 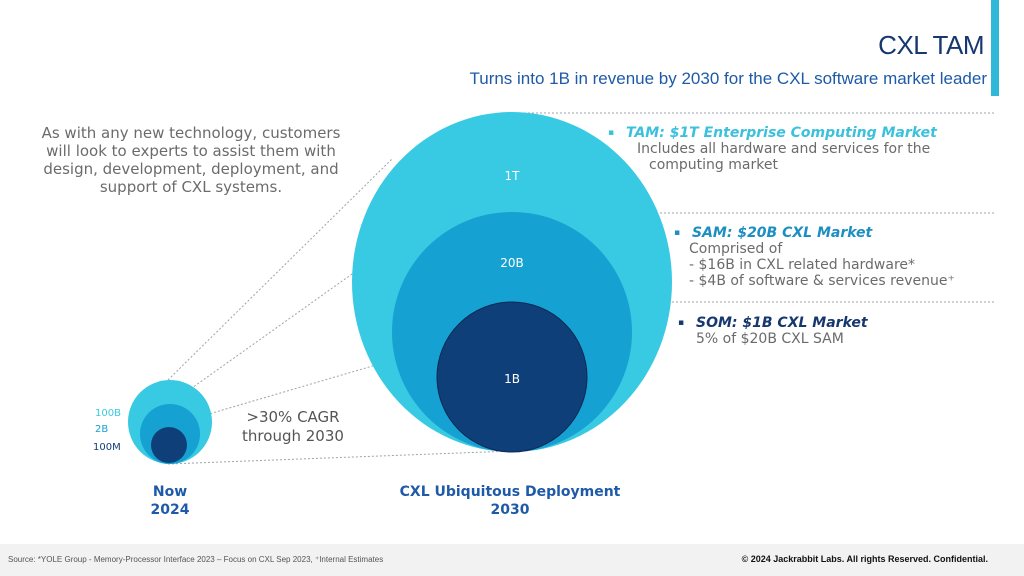 I want to click on sam-heading-row: ▪ SAM: $20B CXL Market, so click(x=834, y=233).